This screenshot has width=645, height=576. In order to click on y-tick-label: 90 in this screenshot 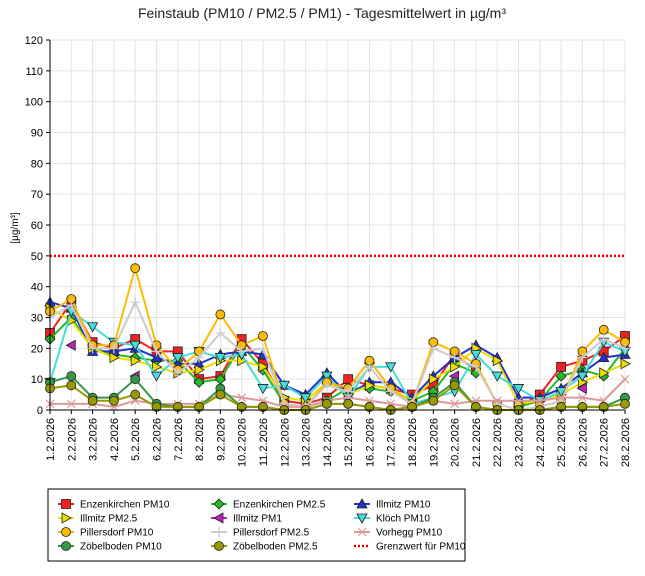, I will do `click(37, 134)`.